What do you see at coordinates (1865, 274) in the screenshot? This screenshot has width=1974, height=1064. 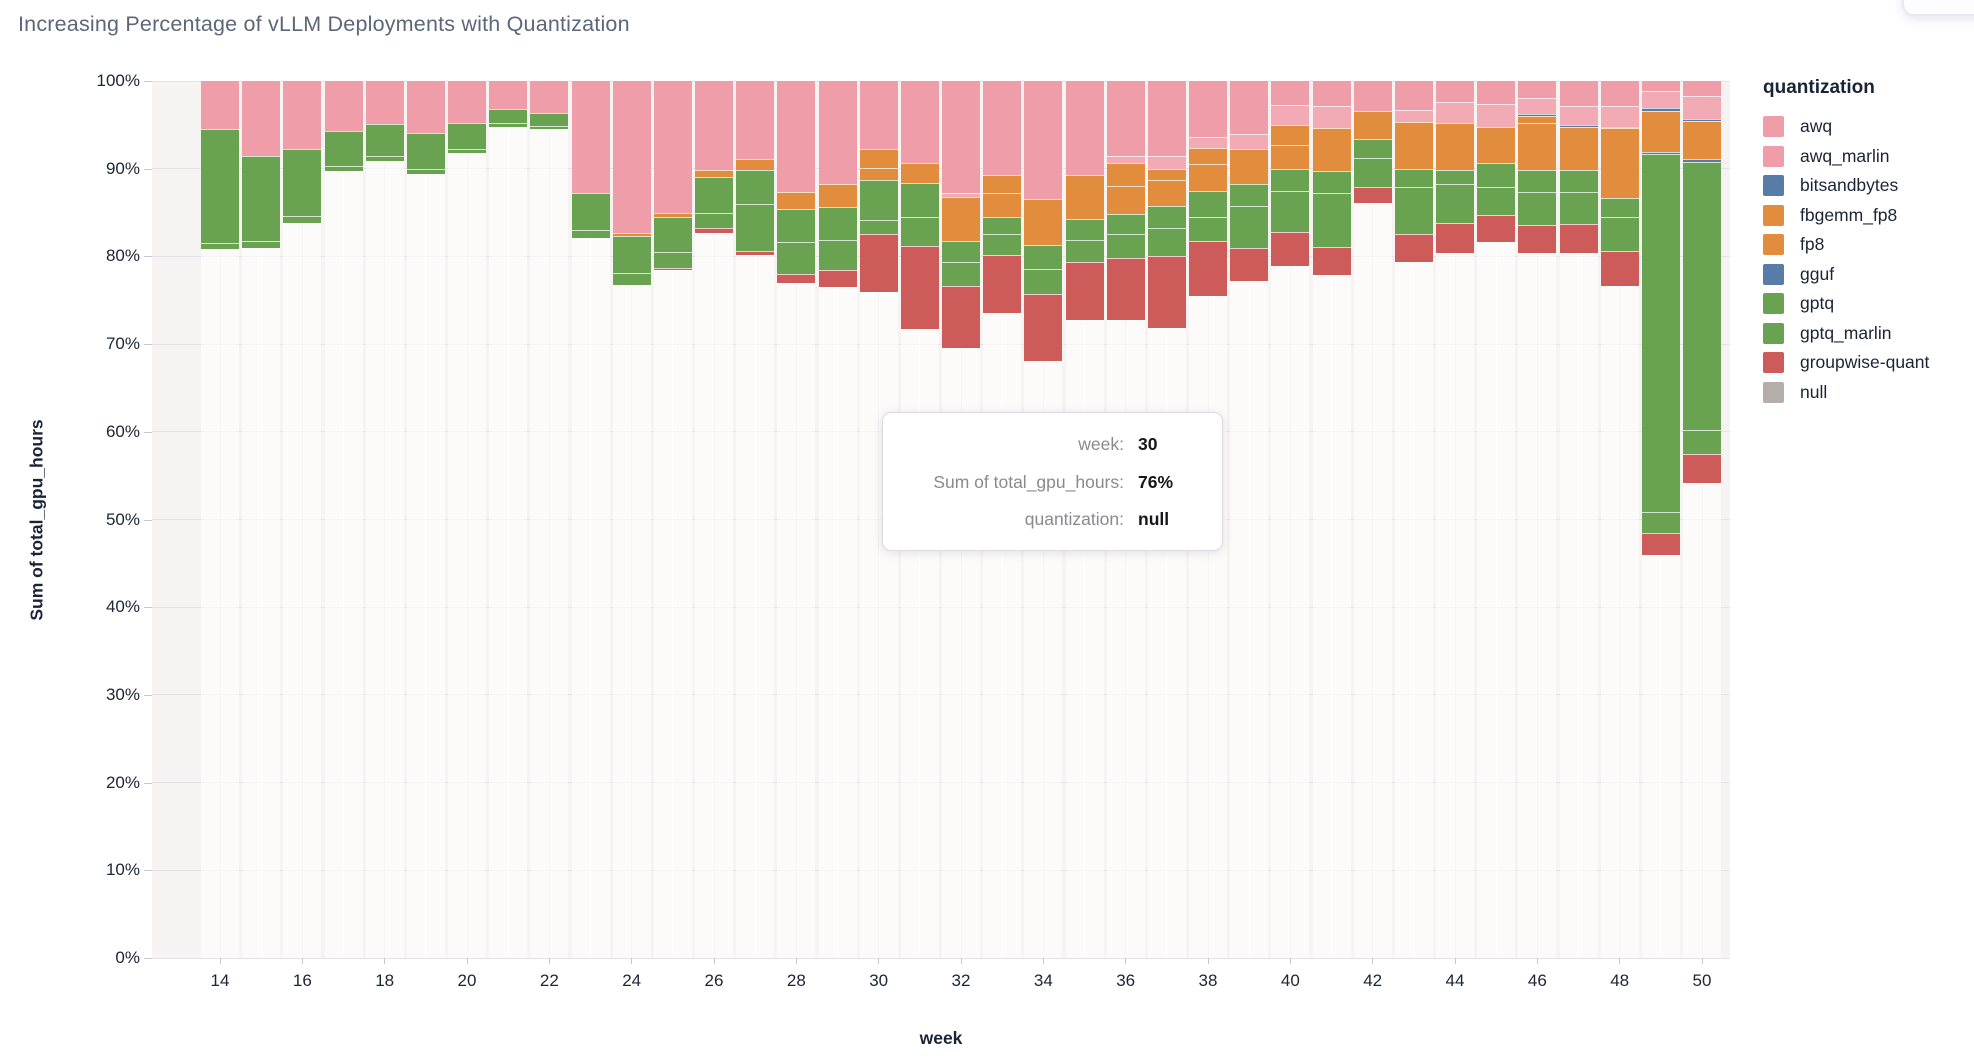 I see `legend-item-gguf: gguf` at bounding box center [1865, 274].